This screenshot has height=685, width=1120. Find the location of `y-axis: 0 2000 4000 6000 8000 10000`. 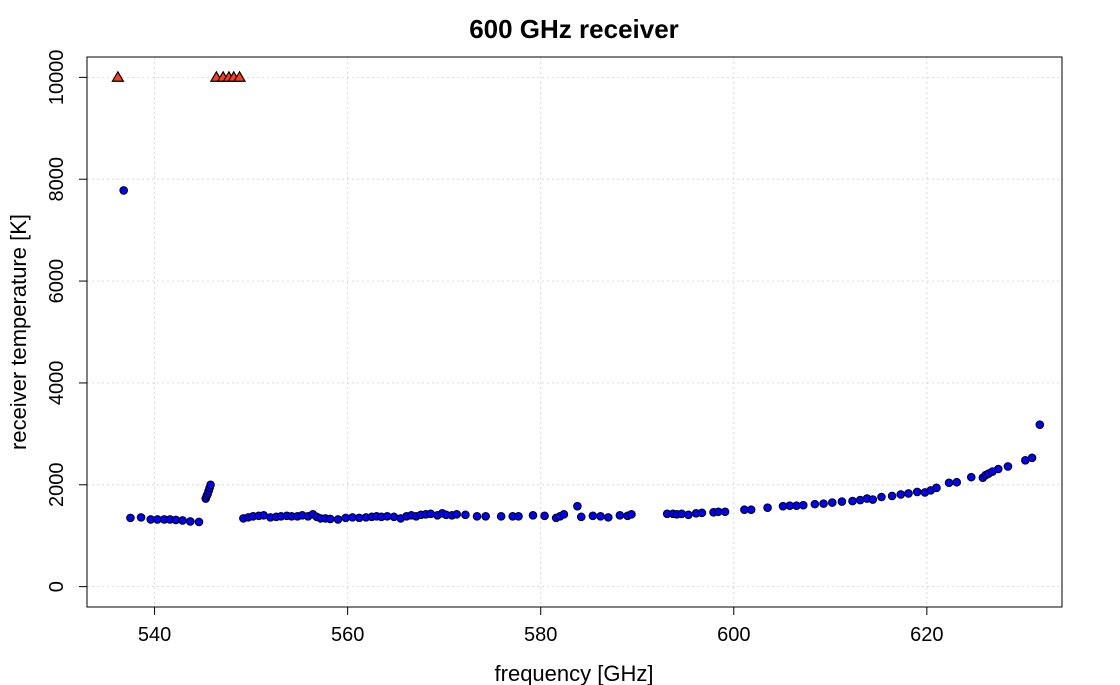

y-axis: 0 2000 4000 6000 8000 10000 is located at coordinates (66, 321).